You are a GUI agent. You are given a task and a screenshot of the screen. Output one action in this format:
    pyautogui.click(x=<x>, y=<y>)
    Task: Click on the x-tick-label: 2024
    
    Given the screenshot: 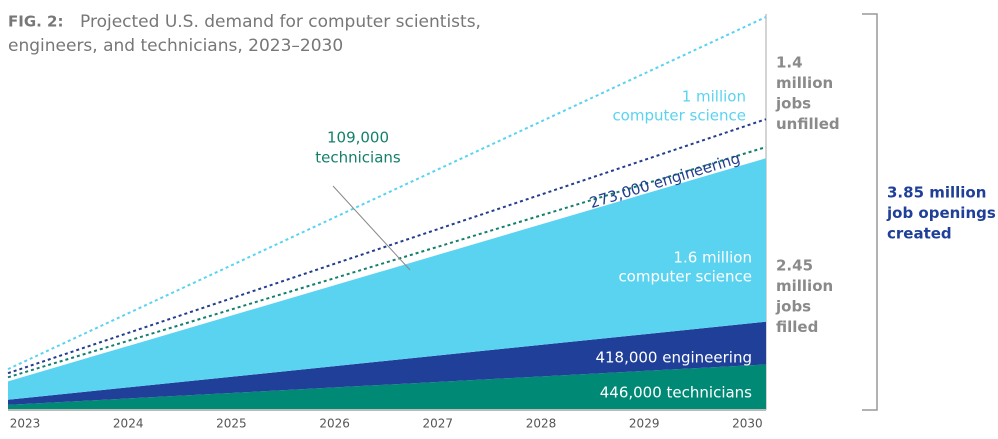 What is the action you would take?
    pyautogui.click(x=128, y=424)
    